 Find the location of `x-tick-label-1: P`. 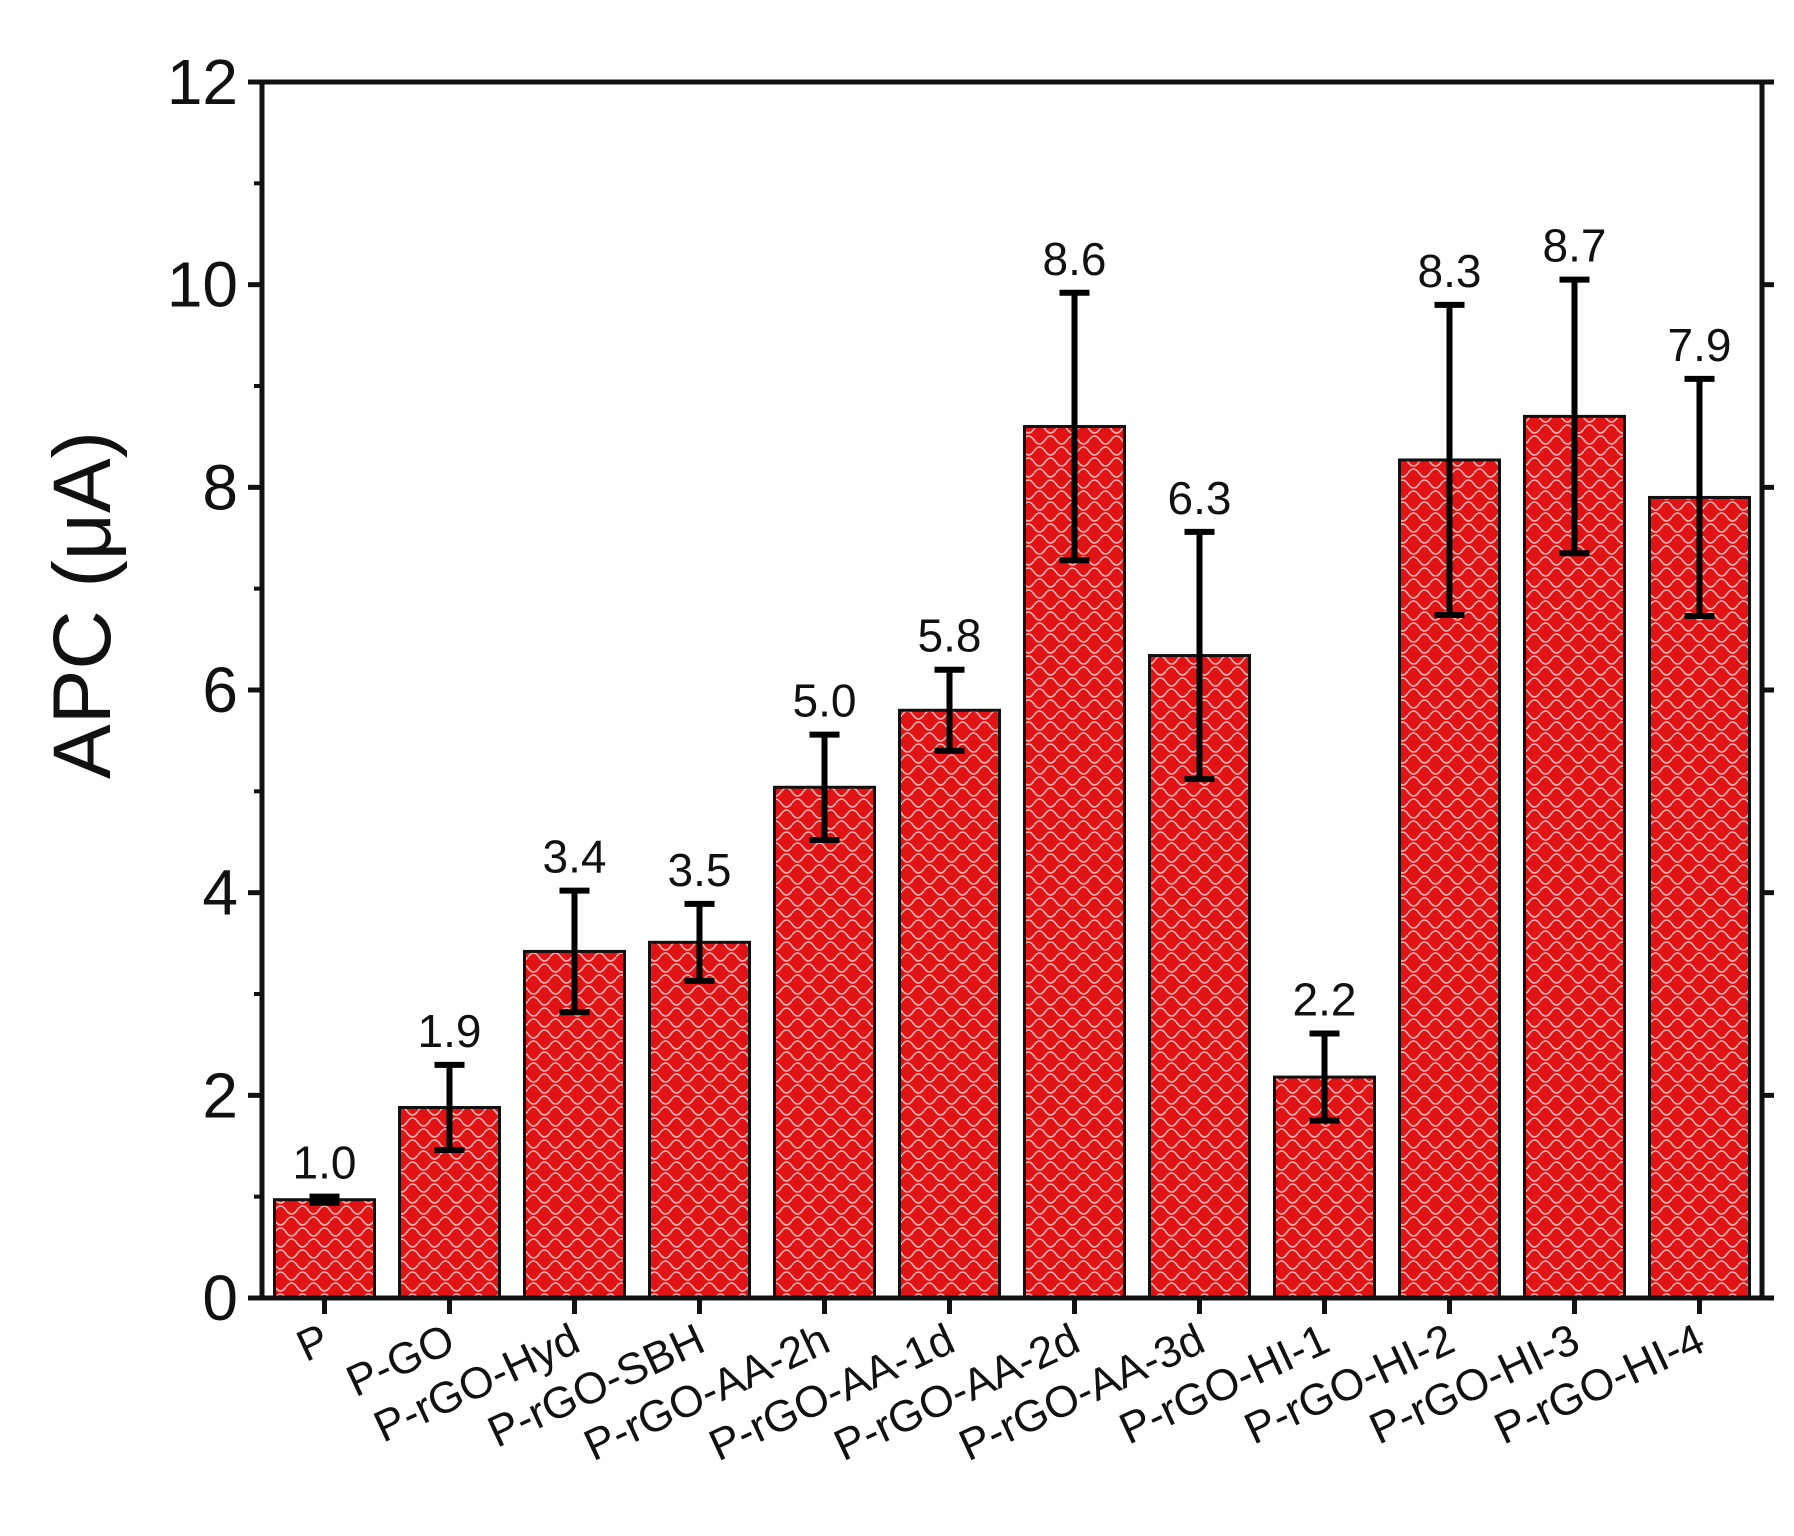

x-tick-label-1: P is located at coordinates (312, 1343).